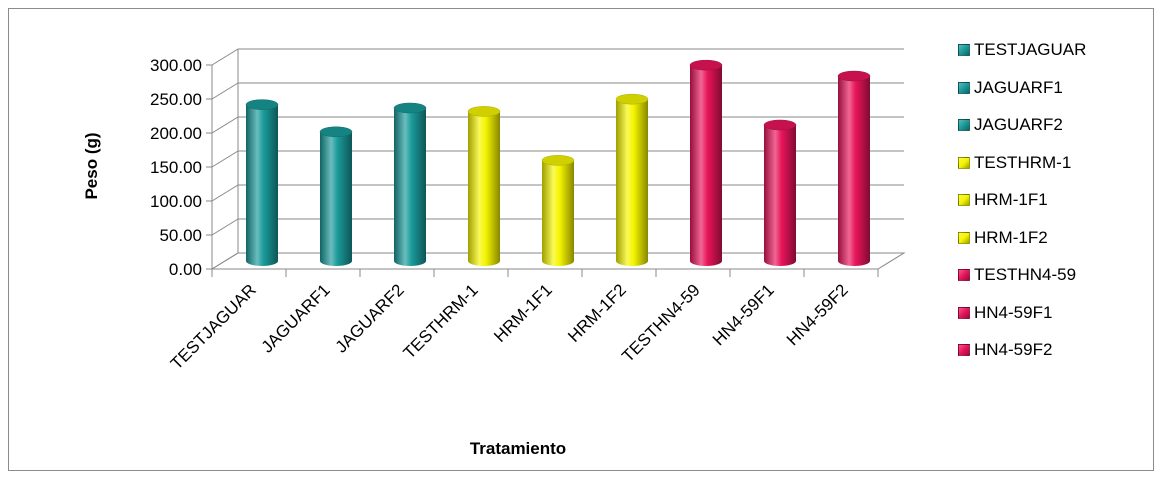 The height and width of the screenshot is (479, 1164). I want to click on legend-item: TESTHN4-59, so click(1017, 275).